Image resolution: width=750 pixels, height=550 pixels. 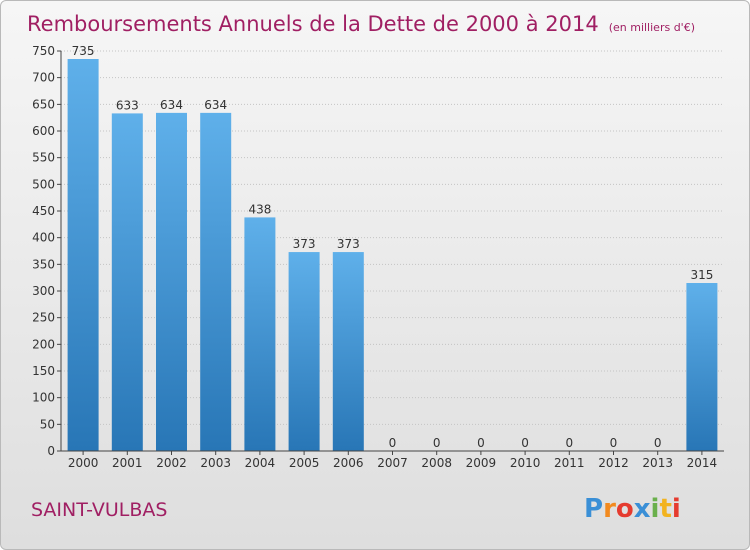 I want to click on data-label-2002: 634, so click(x=171, y=105).